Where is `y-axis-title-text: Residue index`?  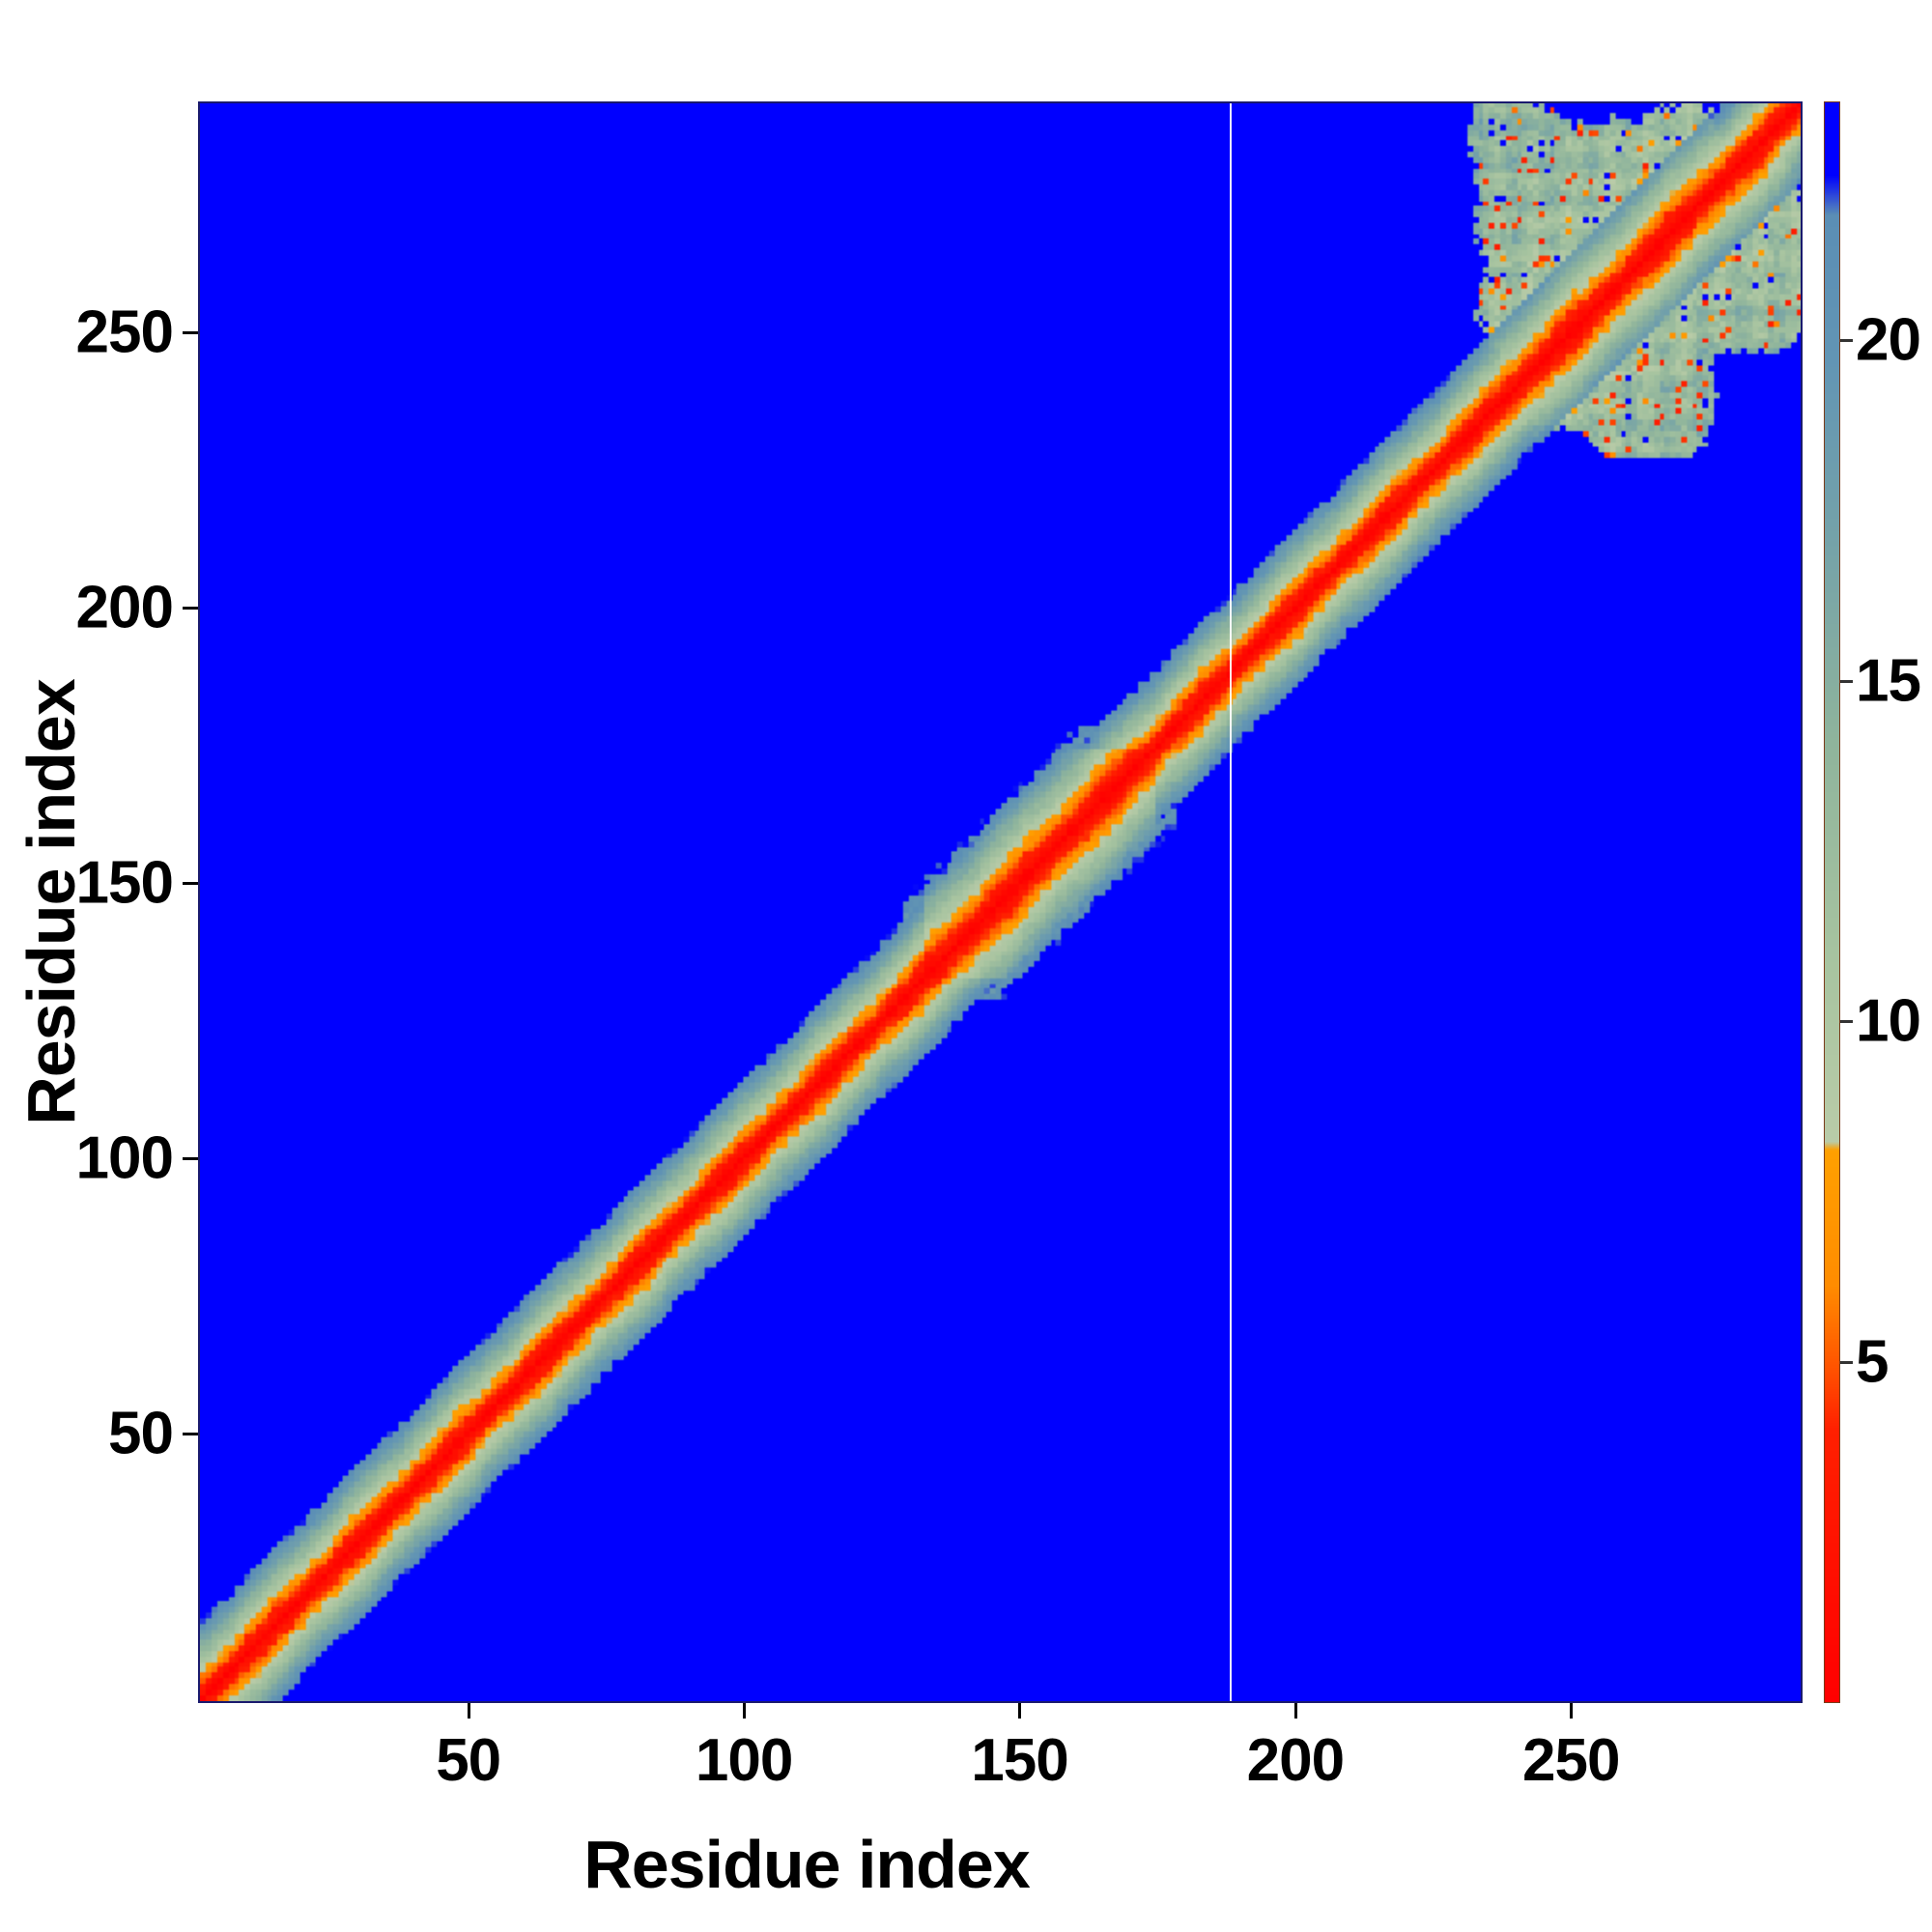
y-axis-title-text: Residue index is located at coordinates (51, 902).